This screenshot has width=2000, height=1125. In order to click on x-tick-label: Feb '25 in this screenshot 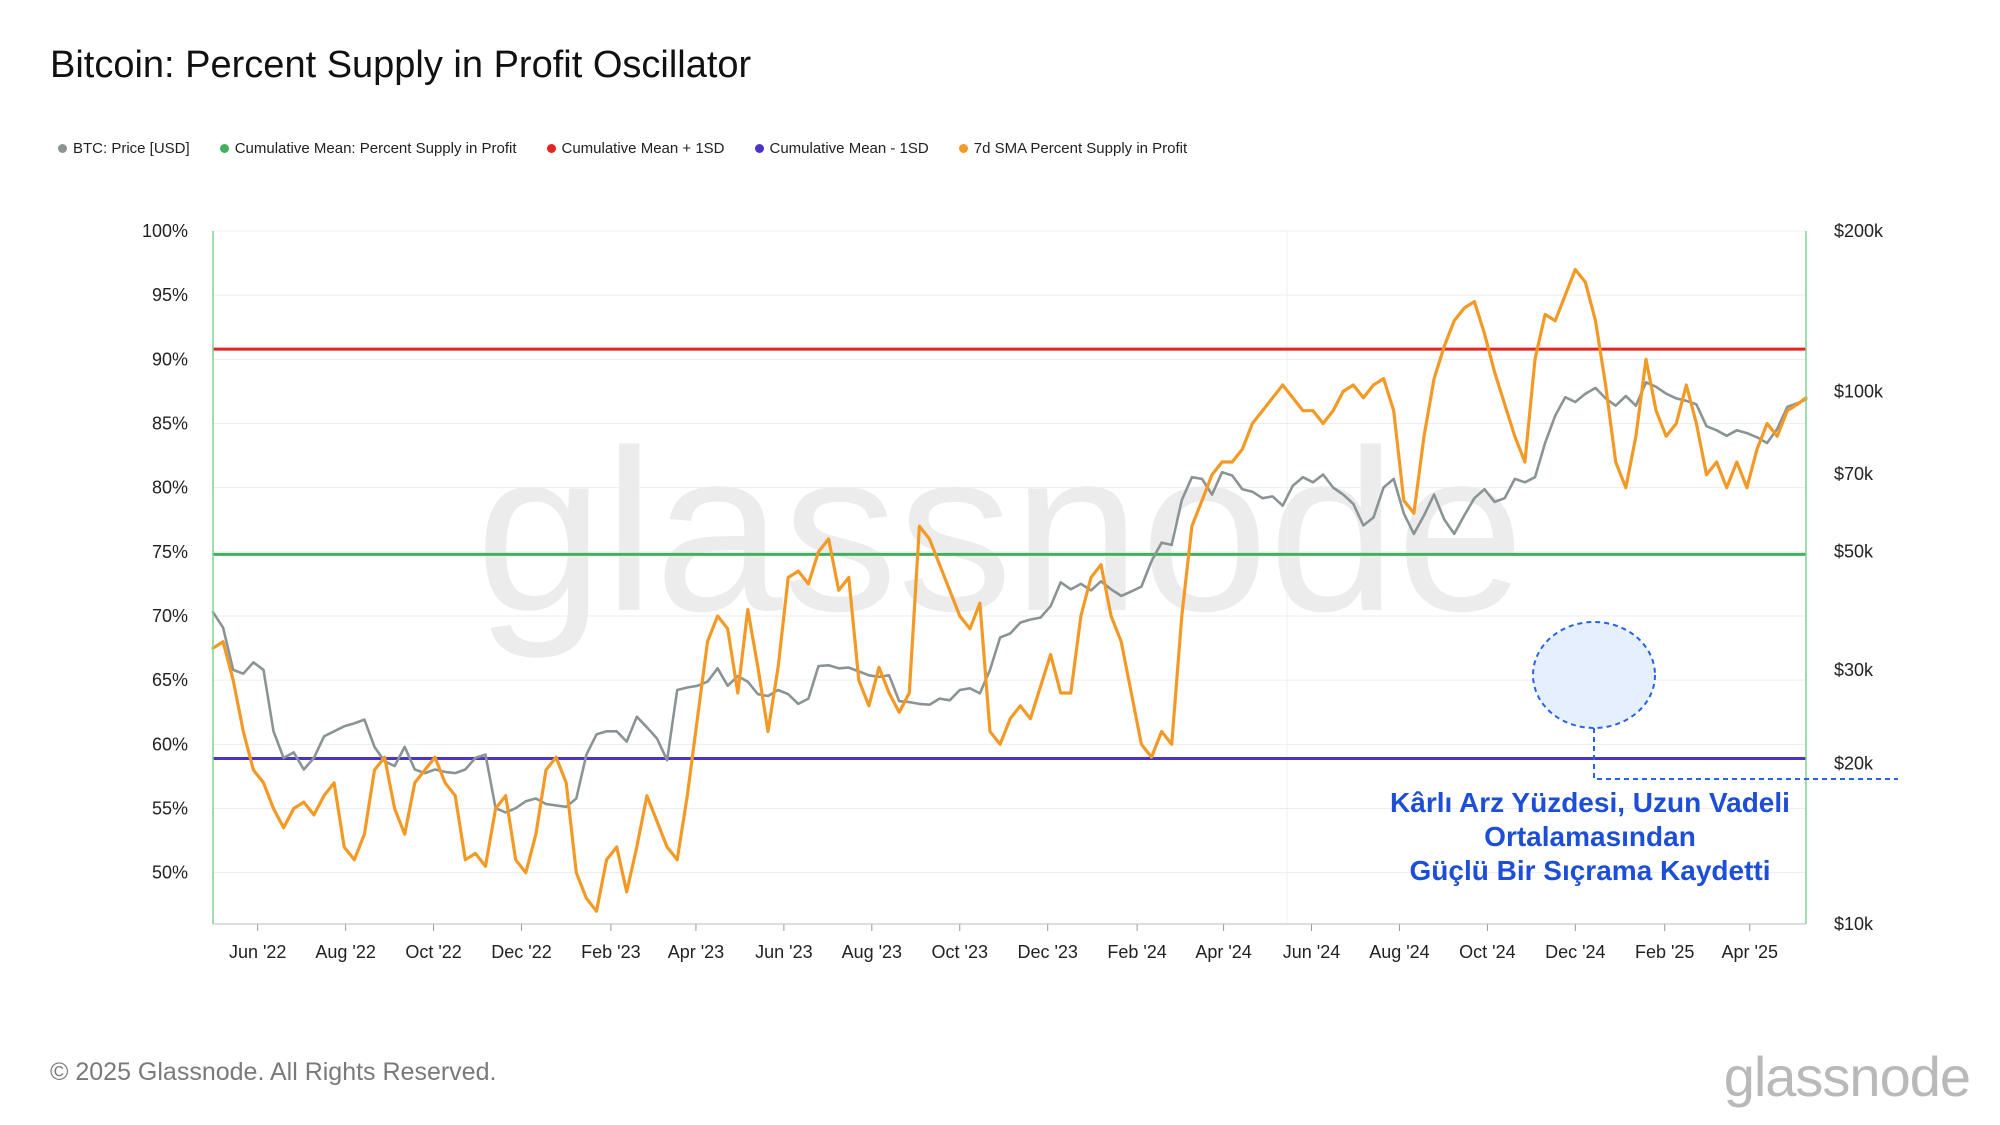, I will do `click(1664, 952)`.